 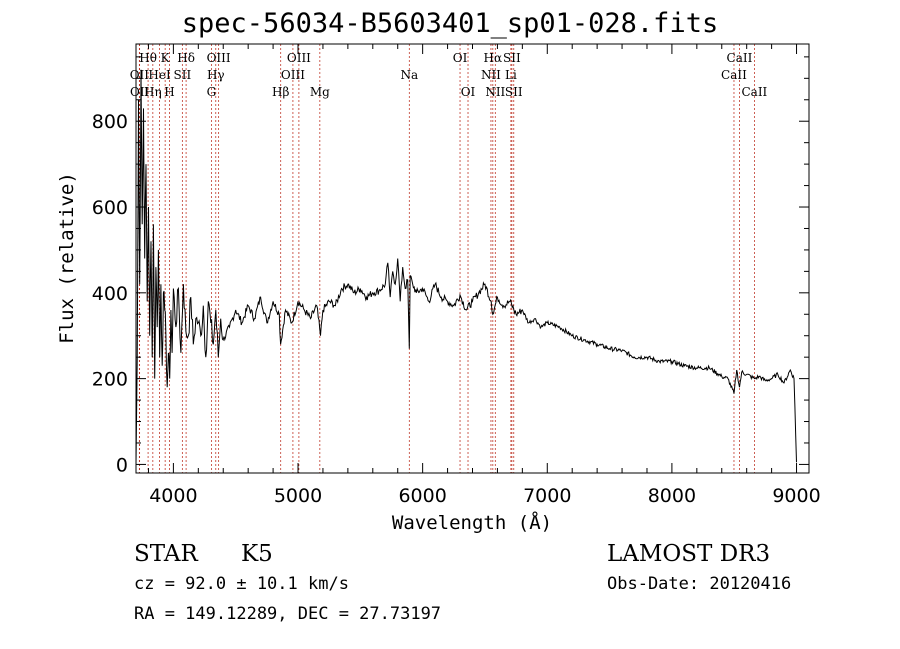 I want to click on y-tick-label: 800, so click(x=110, y=122).